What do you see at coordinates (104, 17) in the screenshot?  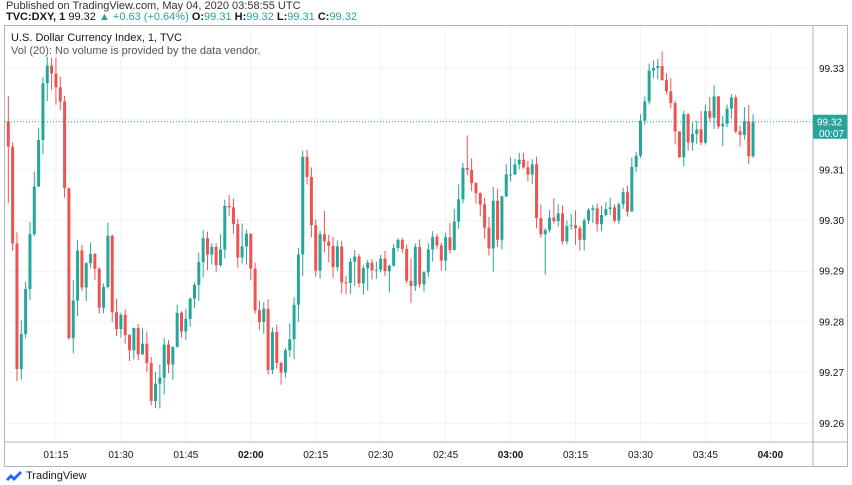 I see `change-arrow-icon: ▲` at bounding box center [104, 17].